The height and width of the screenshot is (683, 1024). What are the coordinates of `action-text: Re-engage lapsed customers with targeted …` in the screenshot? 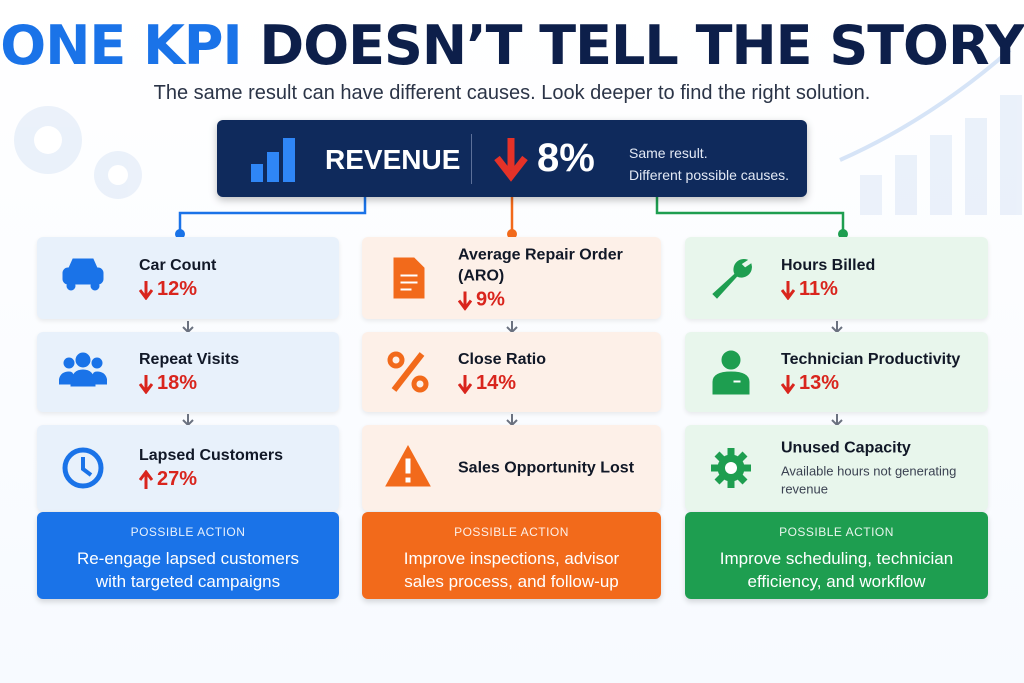 It's located at (188, 570).